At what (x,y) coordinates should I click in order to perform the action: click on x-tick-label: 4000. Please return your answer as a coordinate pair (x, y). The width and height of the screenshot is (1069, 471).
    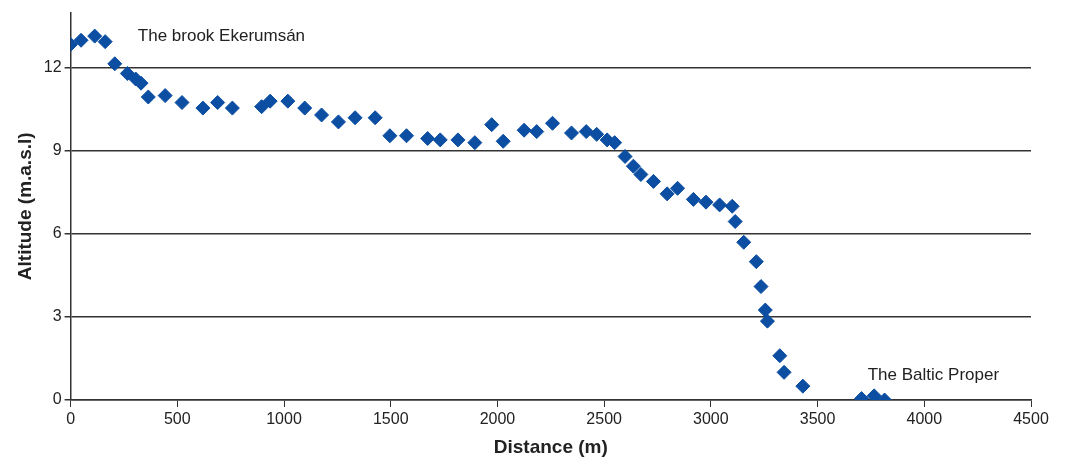
    Looking at the image, I should click on (924, 419).